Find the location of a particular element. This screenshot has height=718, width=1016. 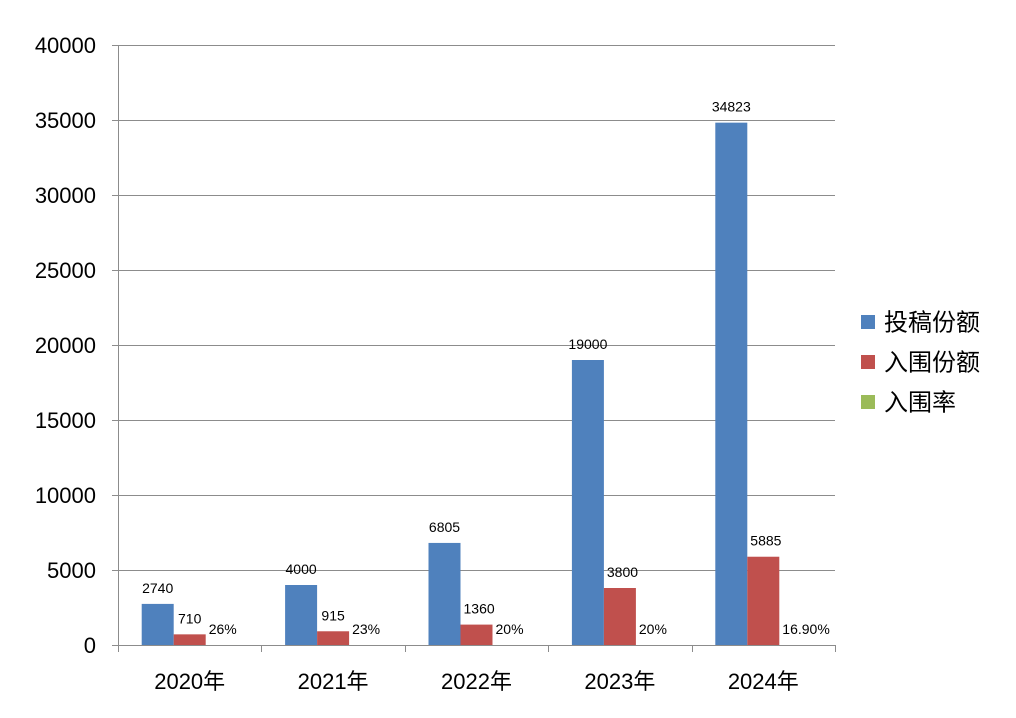

data-label-submission-share-2: 6805 is located at coordinates (444, 527).